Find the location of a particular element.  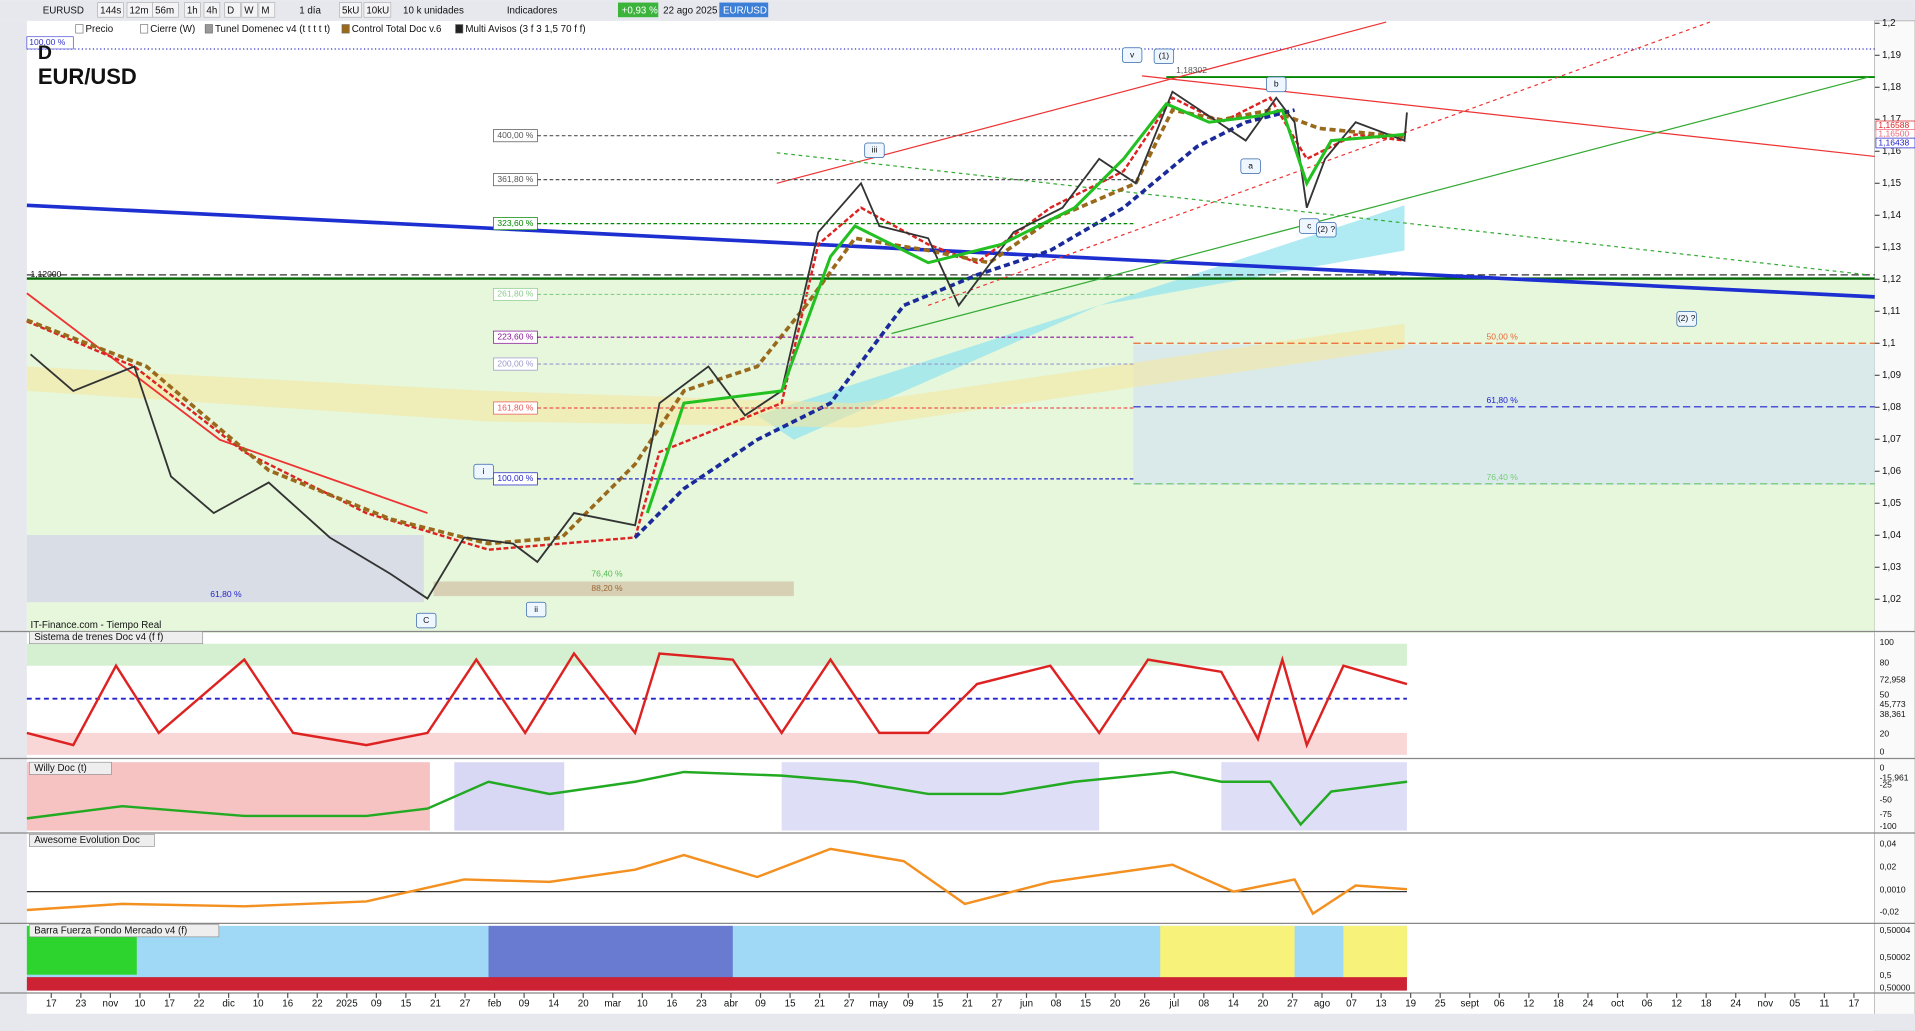

date-tick-label: 07 is located at coordinates (1351, 1004).